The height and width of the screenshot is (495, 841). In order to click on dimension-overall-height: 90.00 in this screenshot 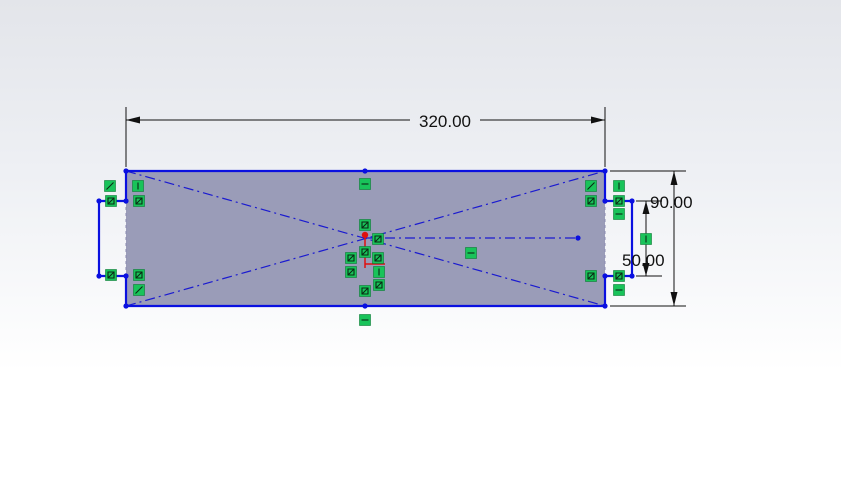, I will do `click(651, 238)`.